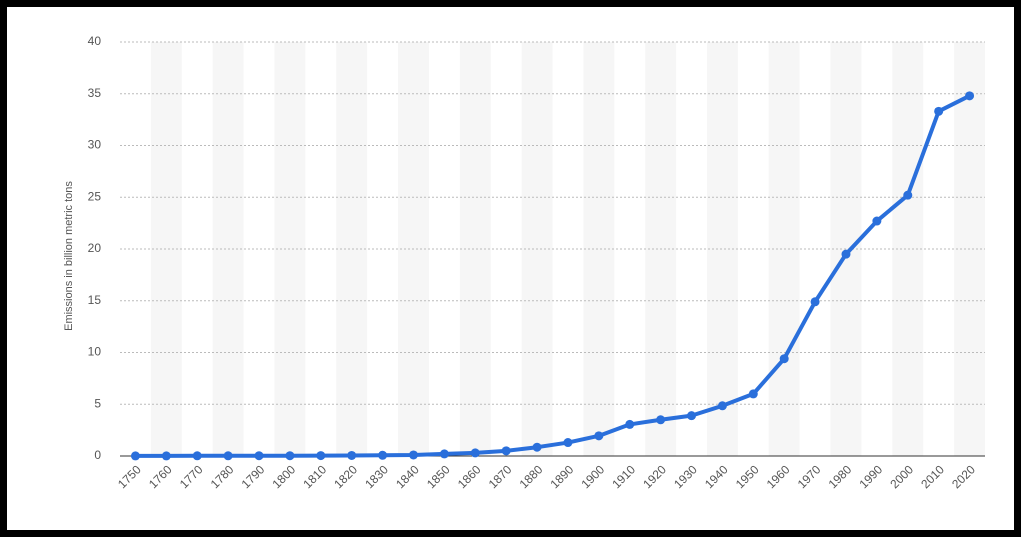 Image resolution: width=1021 pixels, height=537 pixels. Describe the element at coordinates (531, 476) in the screenshot. I see `x-tick-label: 1880` at that location.